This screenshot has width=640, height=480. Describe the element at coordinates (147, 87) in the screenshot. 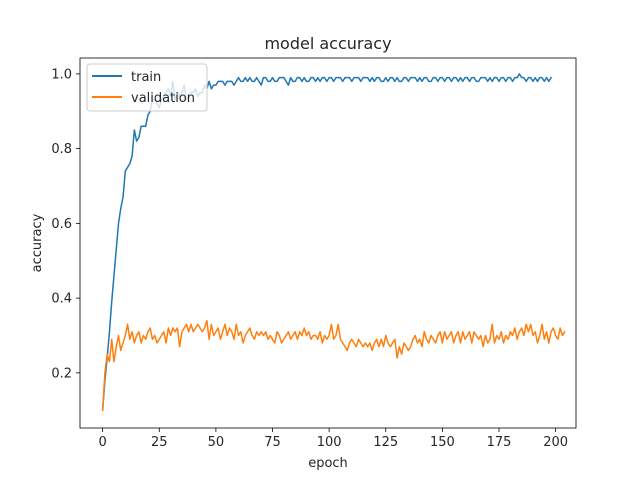

I see `legend: train validation` at that location.